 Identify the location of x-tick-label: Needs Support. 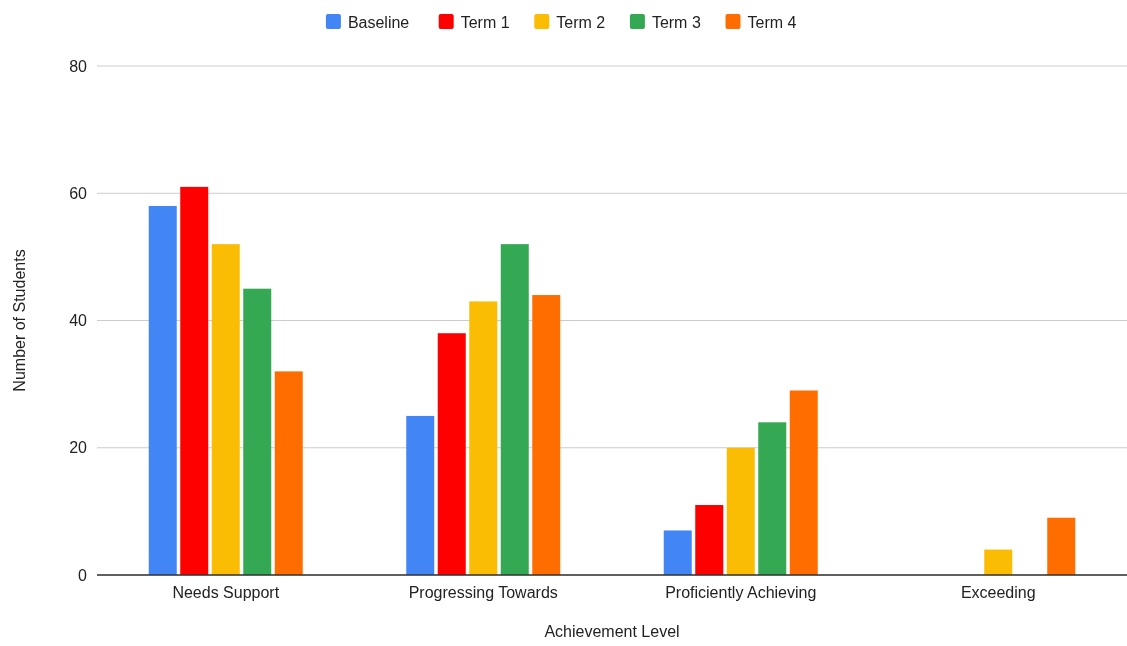
(226, 592).